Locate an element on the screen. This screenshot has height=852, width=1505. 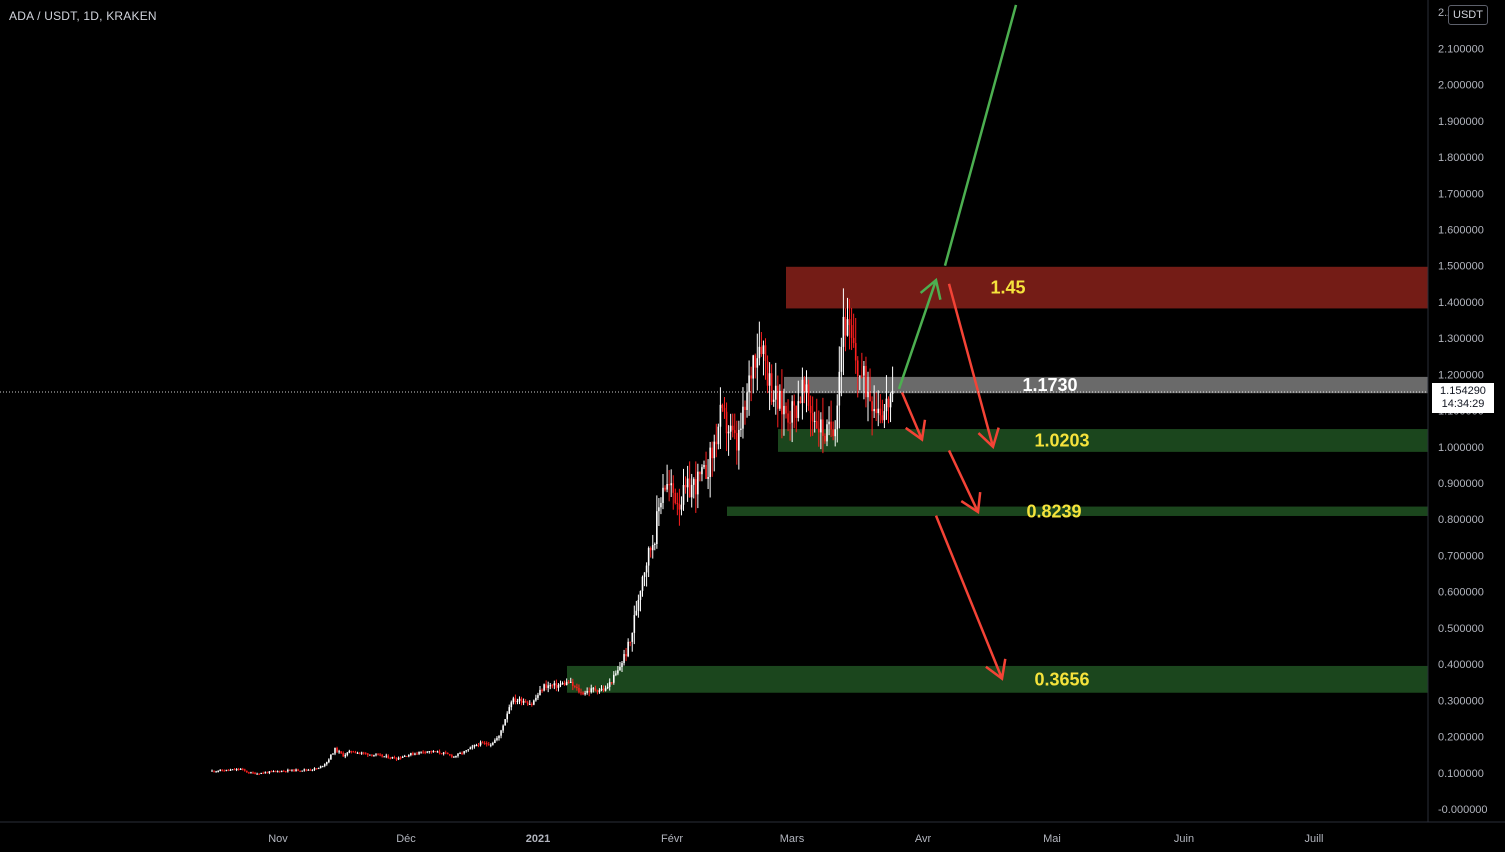
bar-countdown: 14:34:29 is located at coordinates (1463, 404).